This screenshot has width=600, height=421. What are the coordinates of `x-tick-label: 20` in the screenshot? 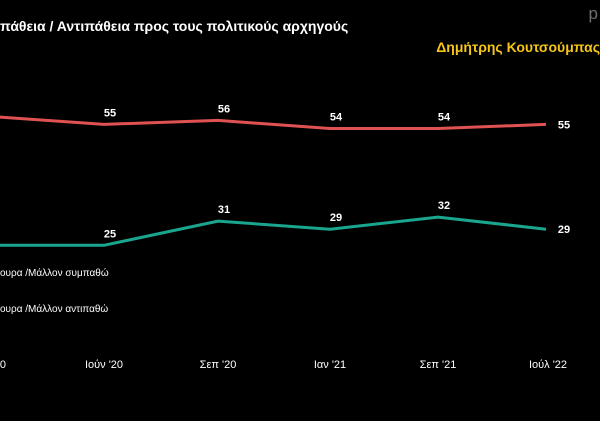 It's located at (3, 365).